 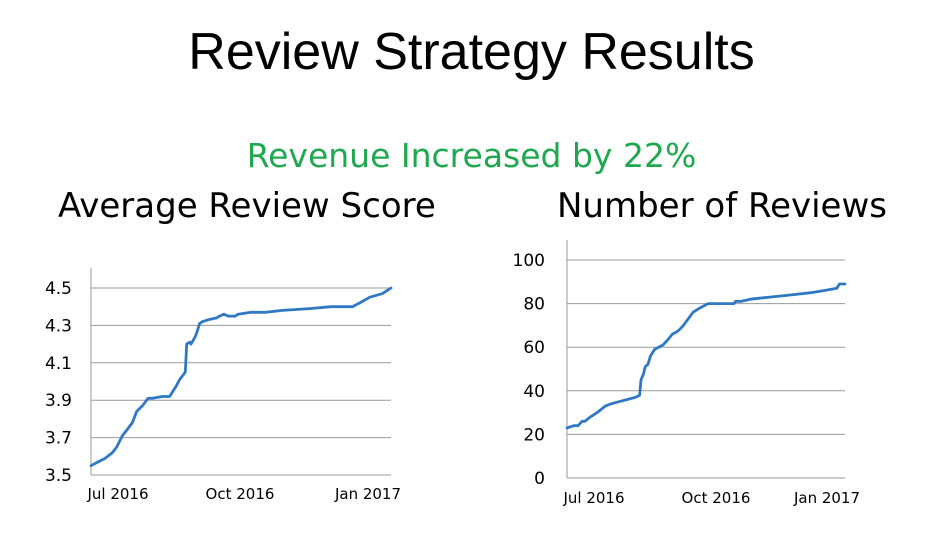 I want to click on series-line-avg-score, so click(x=241, y=377).